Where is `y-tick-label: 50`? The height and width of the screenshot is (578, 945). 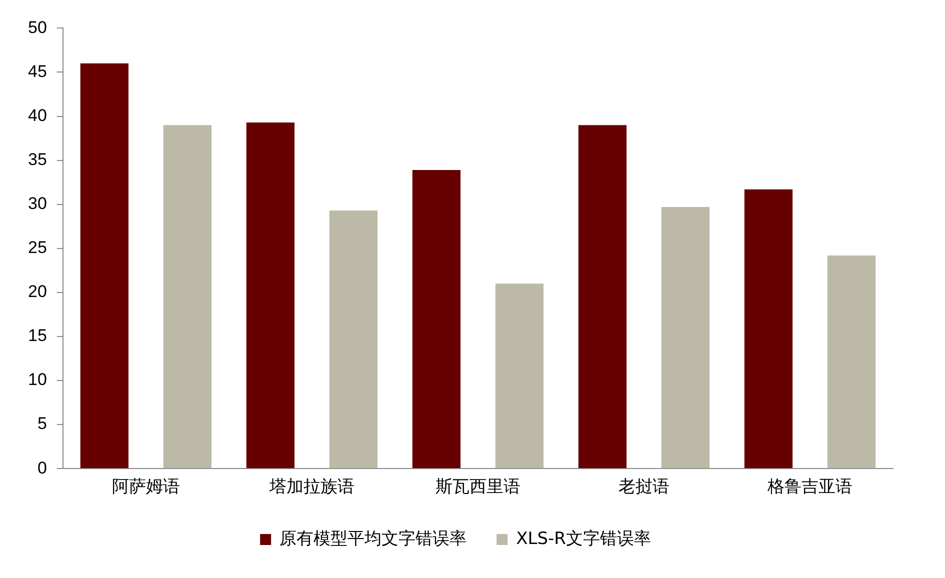
y-tick-label: 50 is located at coordinates (37, 27).